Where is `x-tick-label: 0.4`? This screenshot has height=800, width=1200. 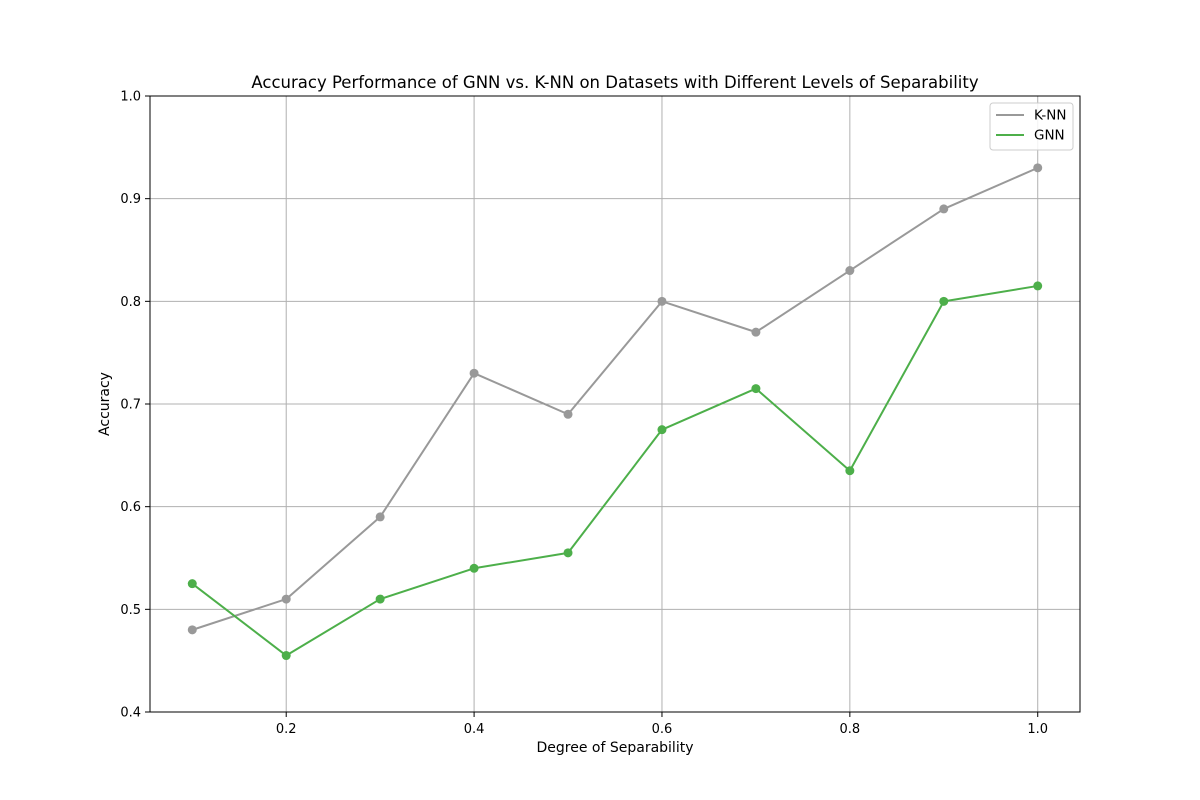 x-tick-label: 0.4 is located at coordinates (474, 729).